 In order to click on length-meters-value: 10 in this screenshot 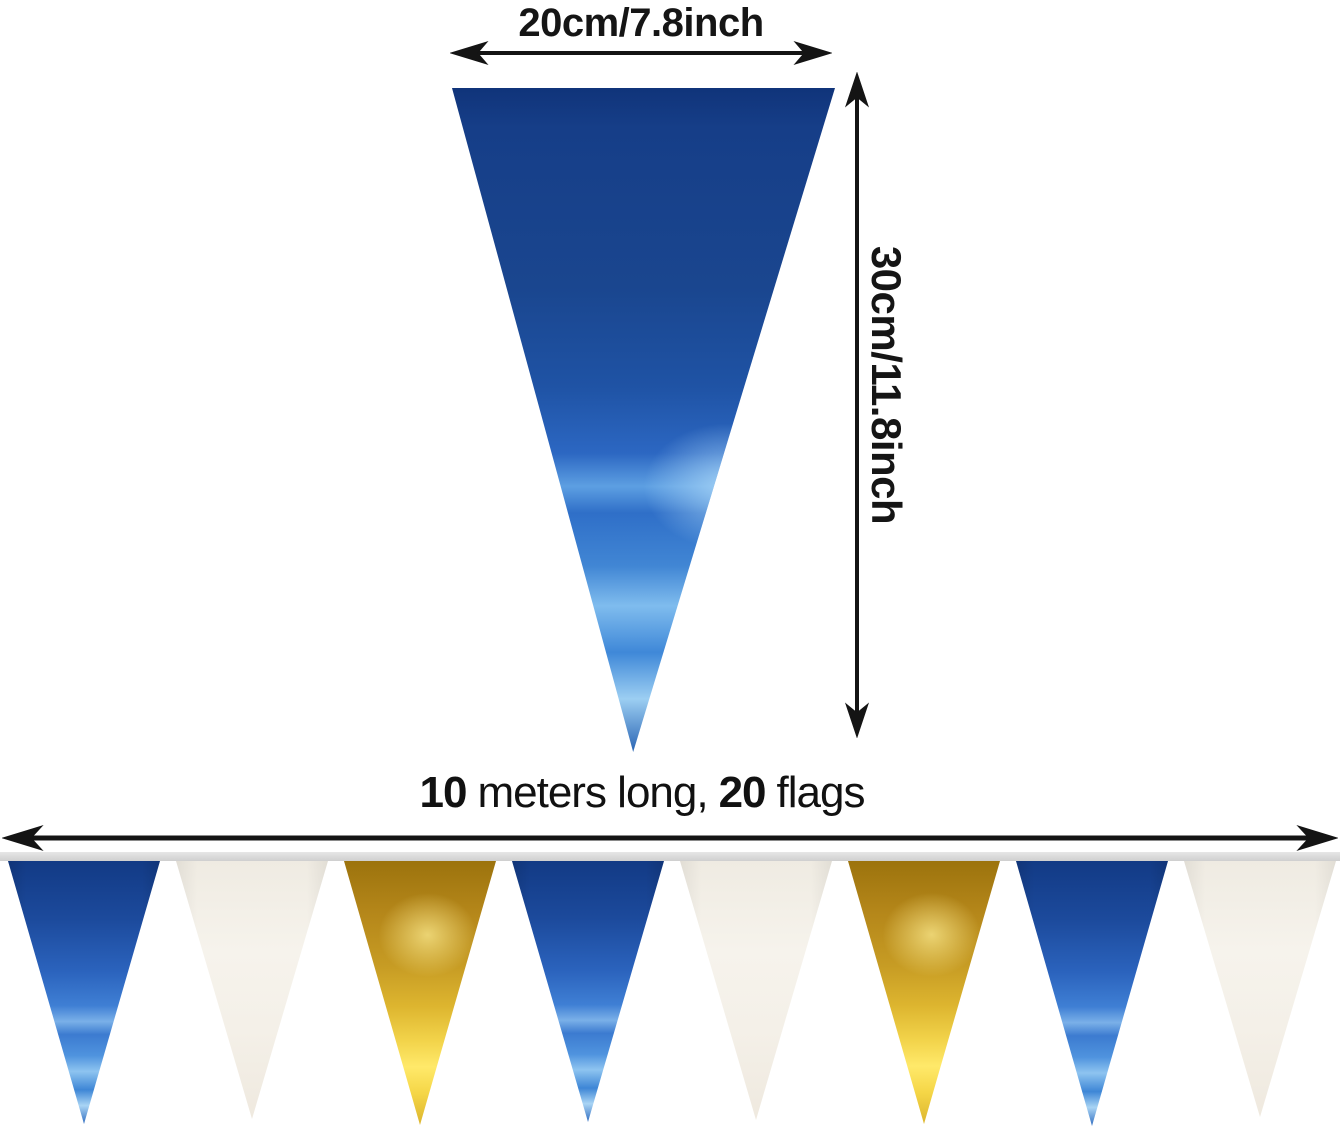, I will do `click(443, 792)`.